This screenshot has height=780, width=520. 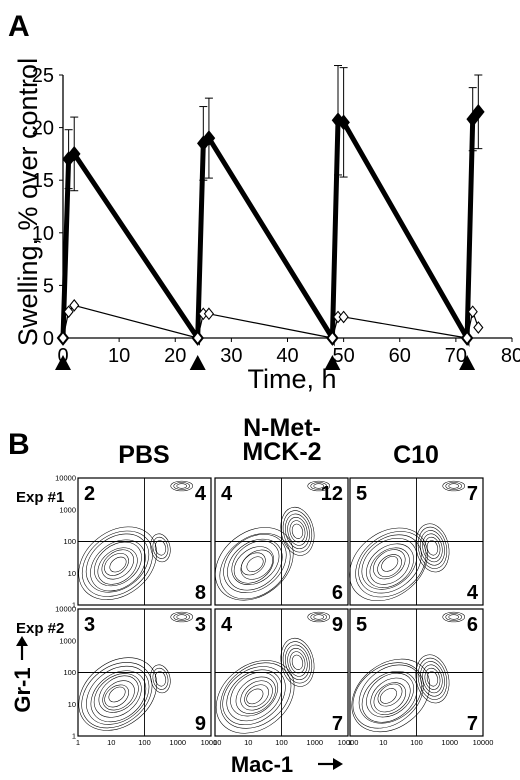 What do you see at coordinates (48, 339) in the screenshot?
I see `y-tick-label: 0` at bounding box center [48, 339].